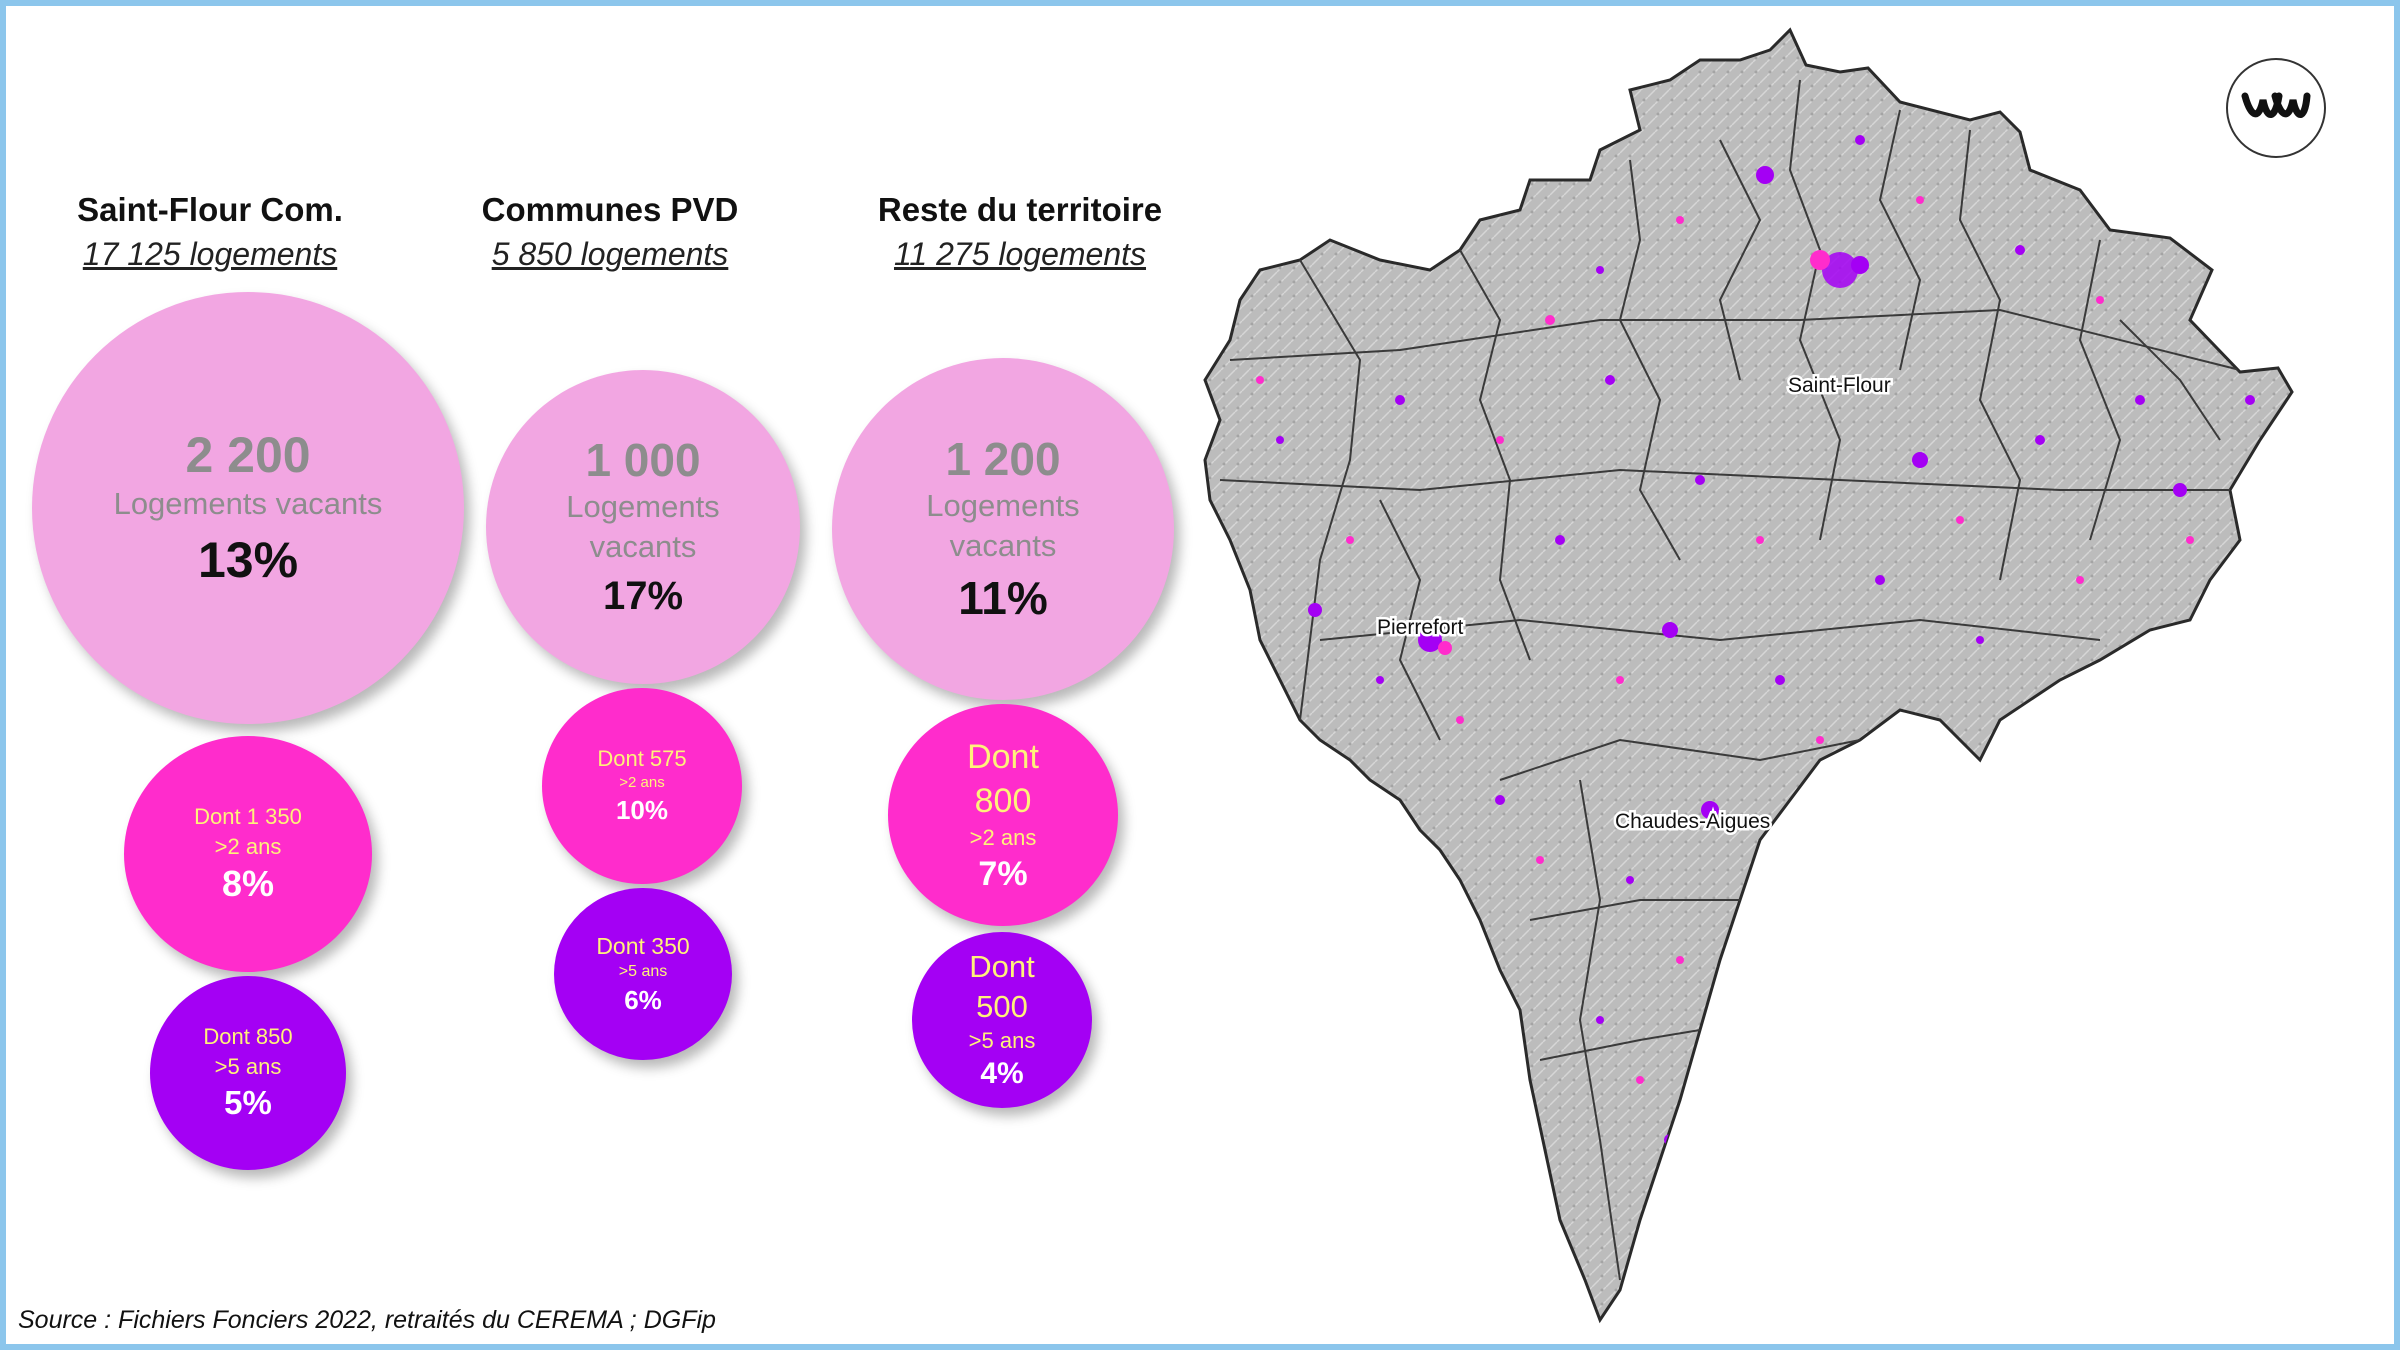 The width and height of the screenshot is (2400, 1350). I want to click on vacant-count: 1 200, so click(1003, 459).